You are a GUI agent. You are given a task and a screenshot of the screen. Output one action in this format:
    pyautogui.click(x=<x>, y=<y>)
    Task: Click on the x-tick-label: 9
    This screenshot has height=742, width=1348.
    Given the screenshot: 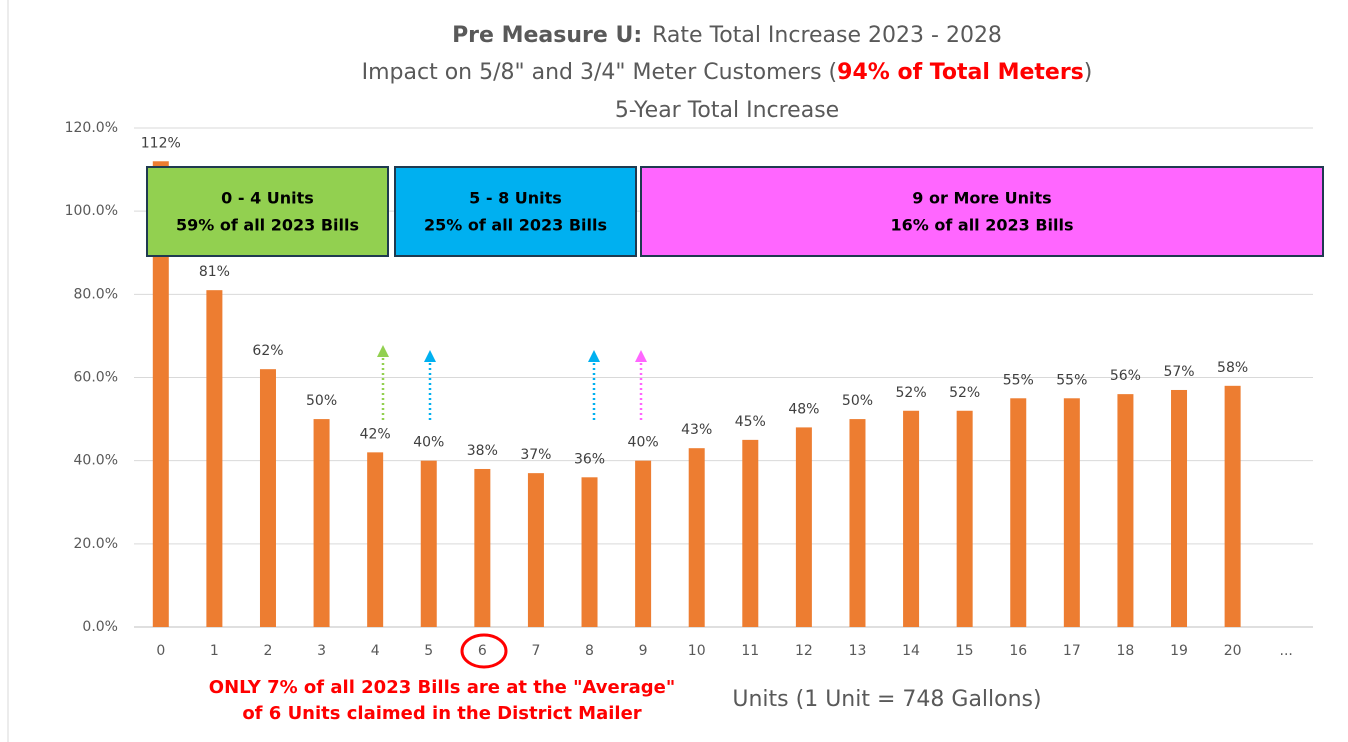 What is the action you would take?
    pyautogui.click(x=643, y=651)
    